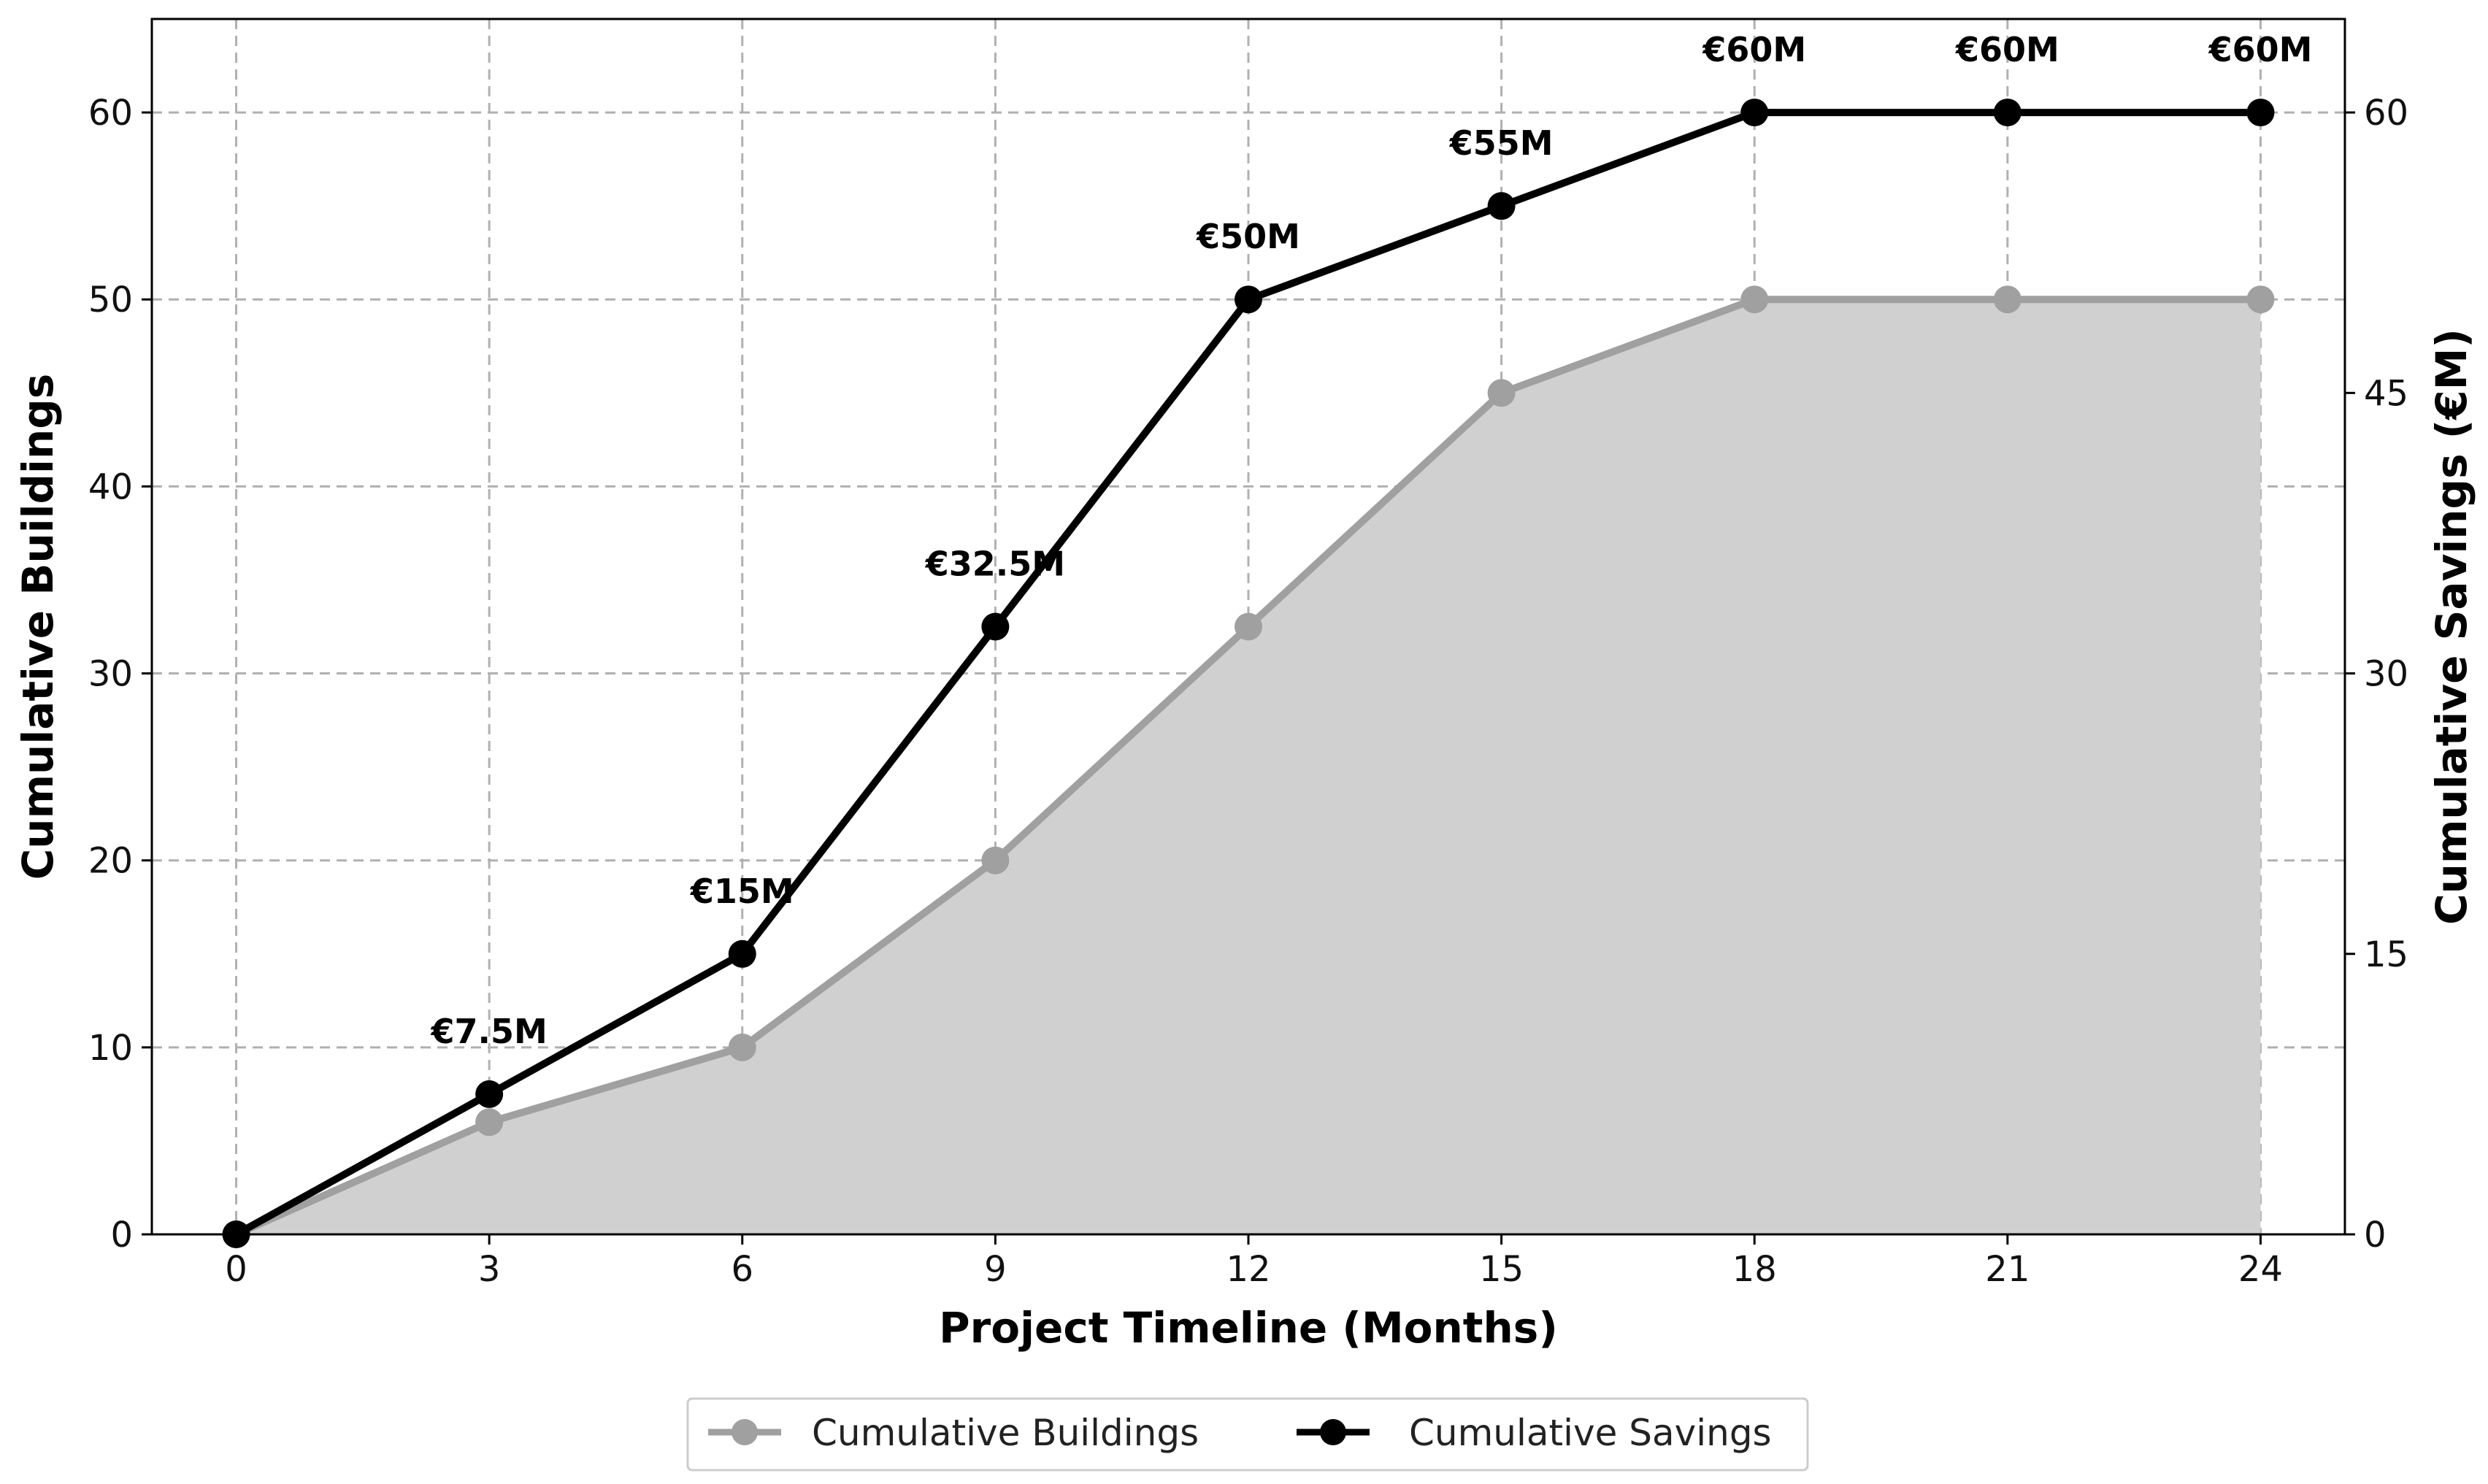  What do you see at coordinates (995, 1269) in the screenshot?
I see `x-tick-label: 9` at bounding box center [995, 1269].